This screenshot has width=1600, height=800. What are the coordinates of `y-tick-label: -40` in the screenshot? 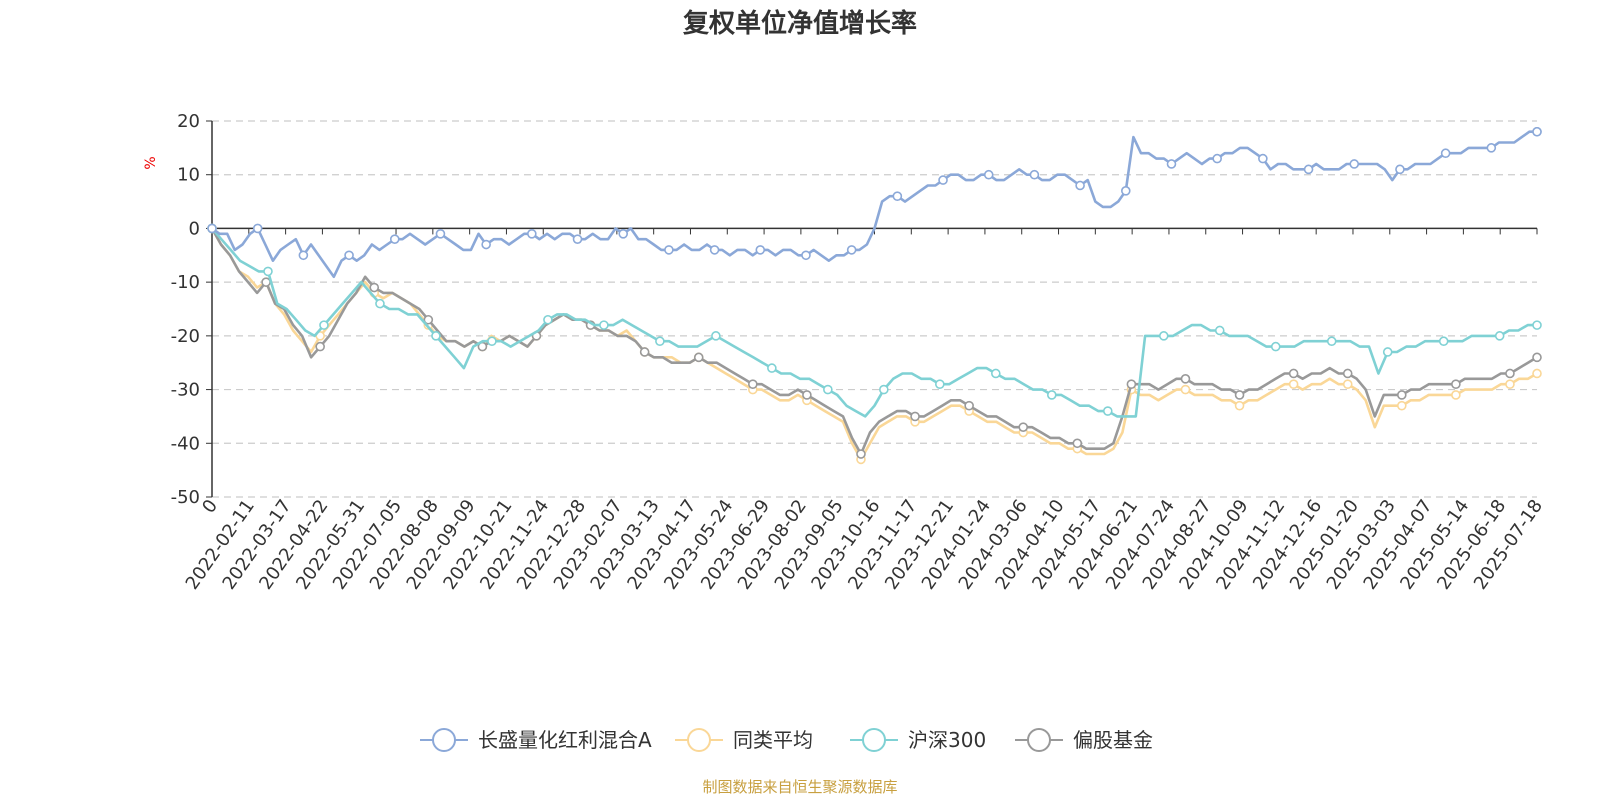 It's located at (185, 443).